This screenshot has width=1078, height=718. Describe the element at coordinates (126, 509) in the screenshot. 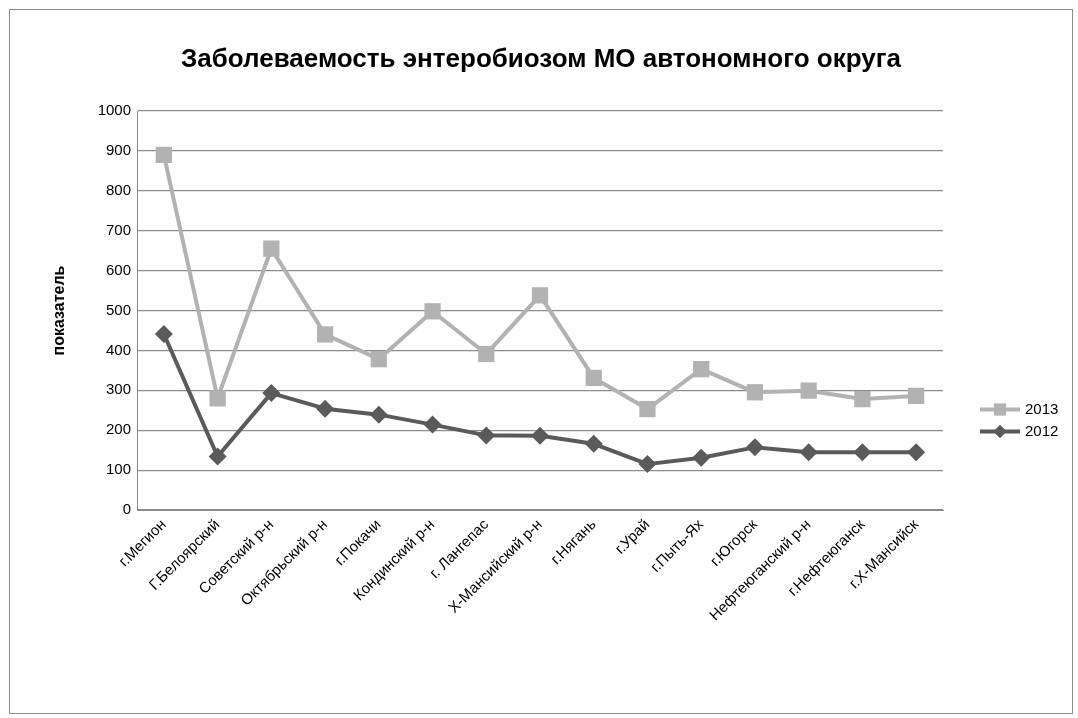

I see `y-tick-label: 0` at that location.